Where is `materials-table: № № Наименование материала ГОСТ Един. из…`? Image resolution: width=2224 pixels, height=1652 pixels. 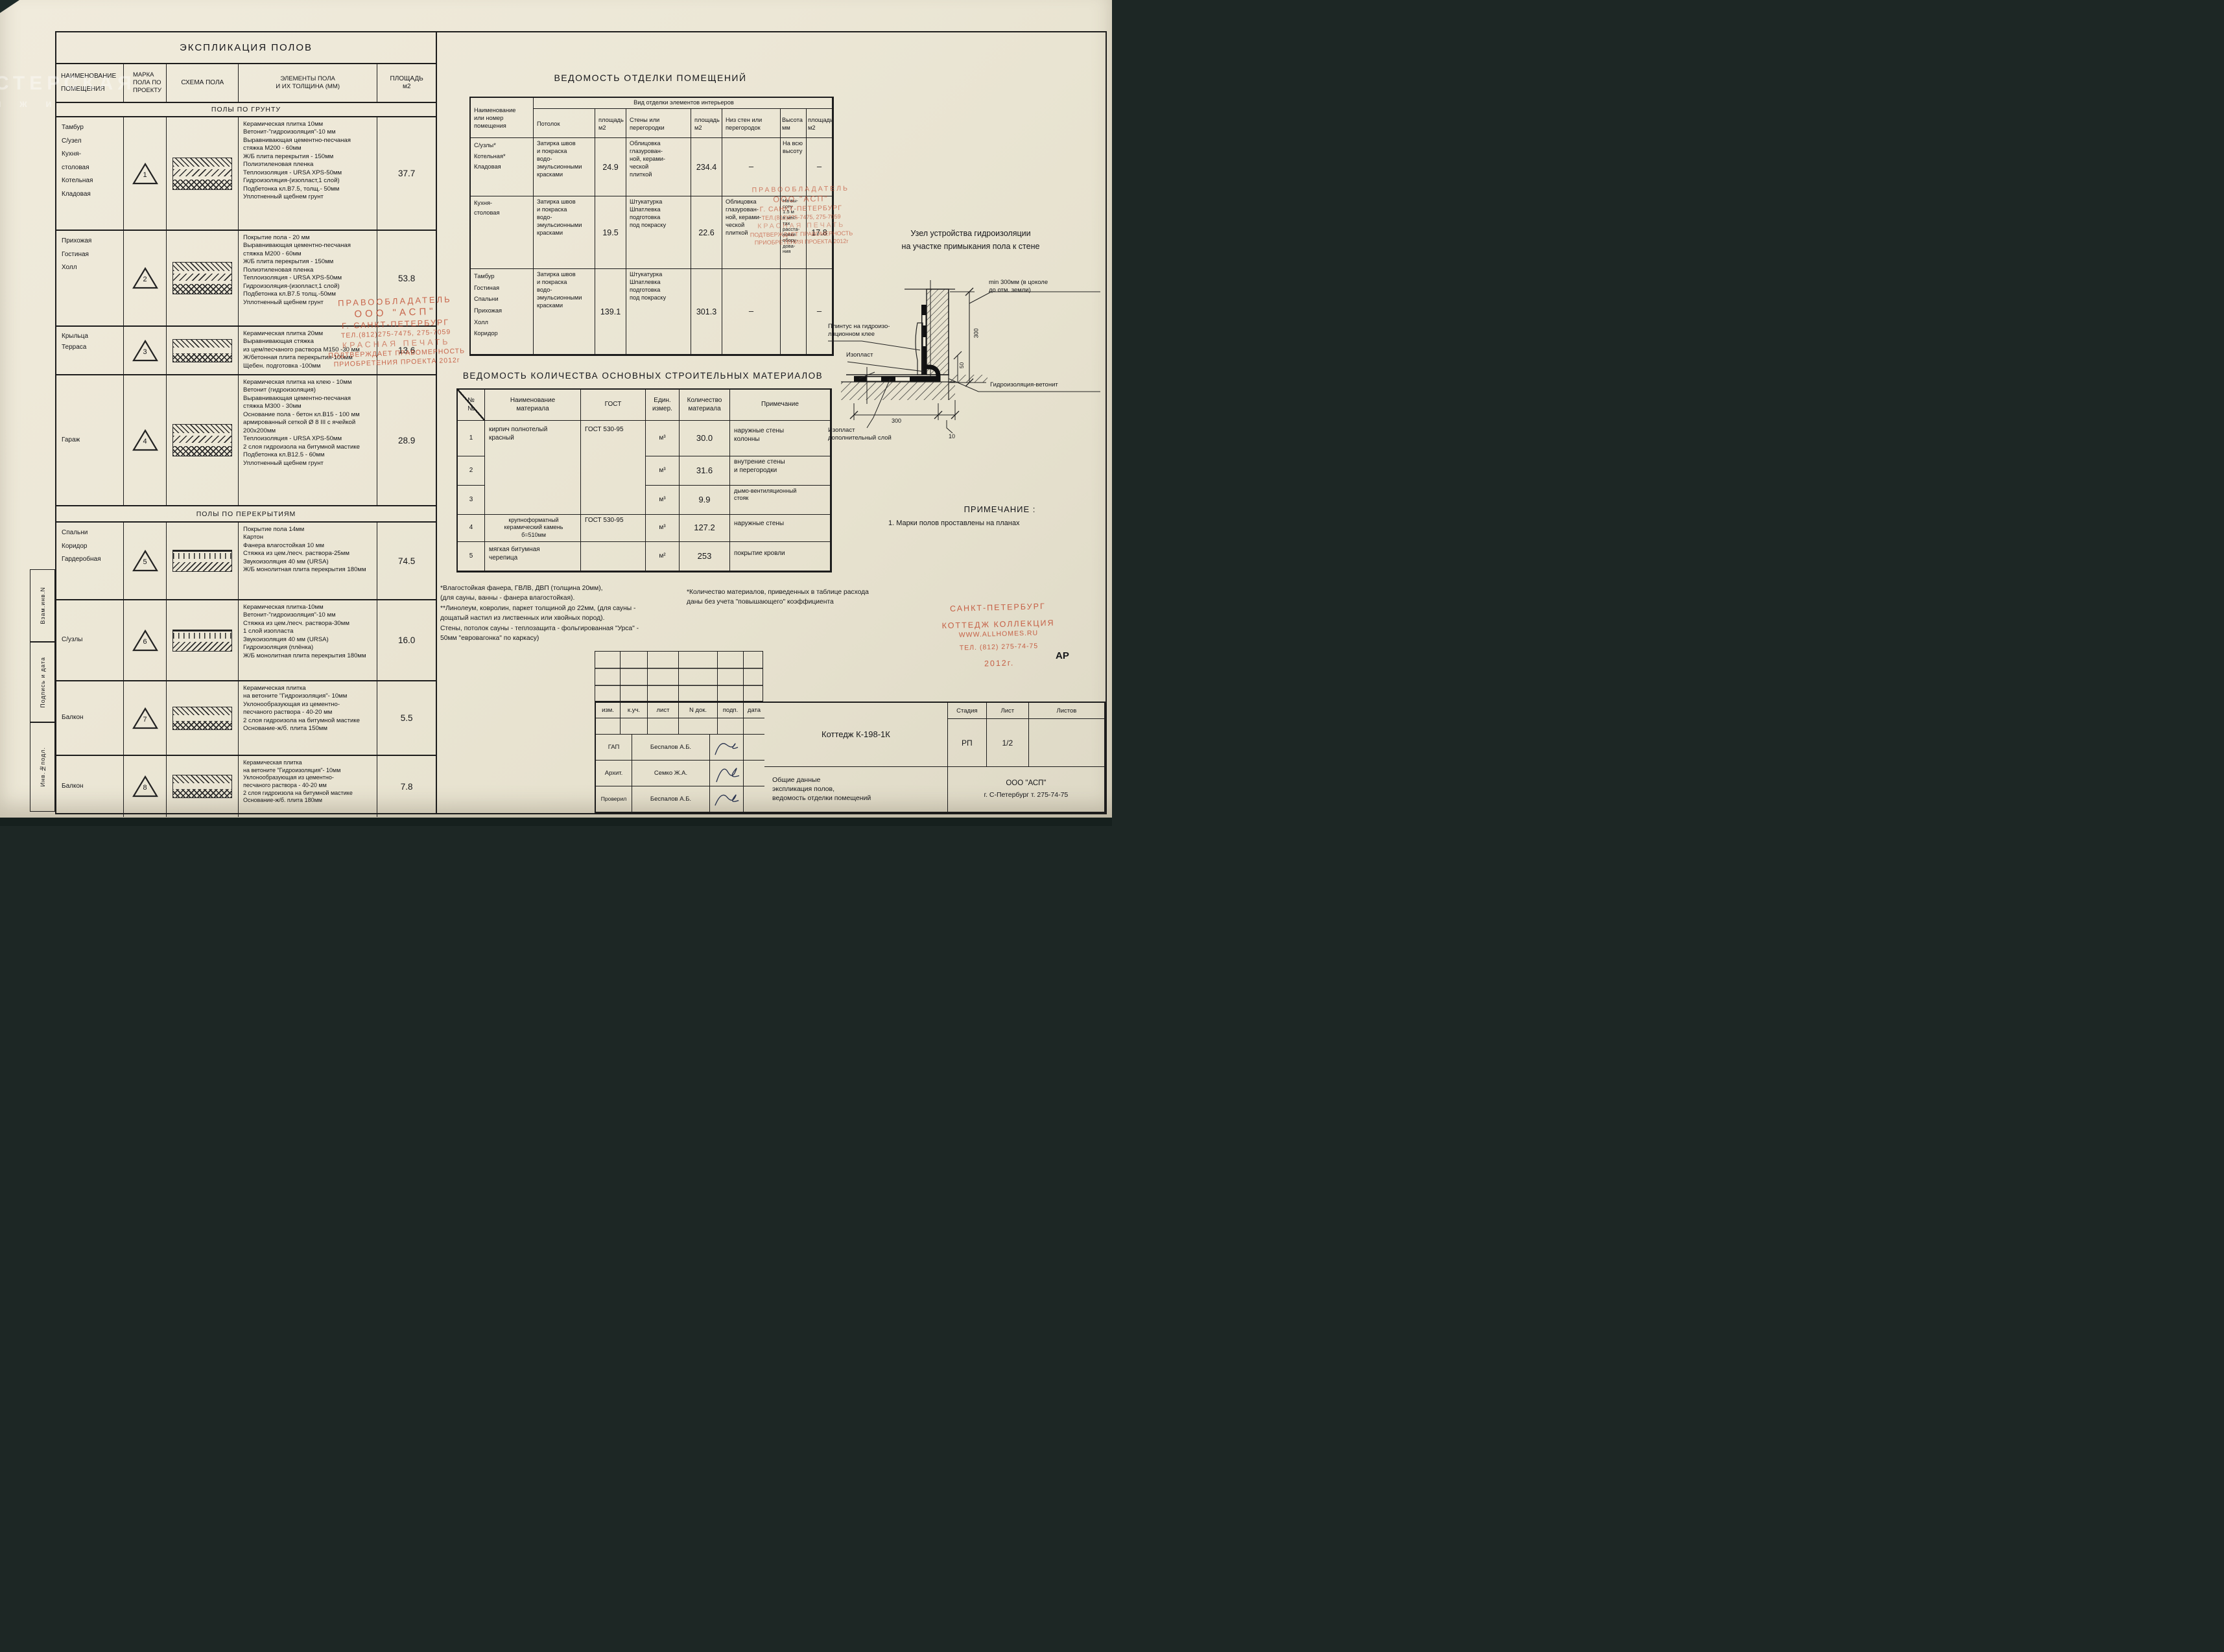
materials-table: № № Наименование материала ГОСТ Един. из… is located at coordinates (644, 480).